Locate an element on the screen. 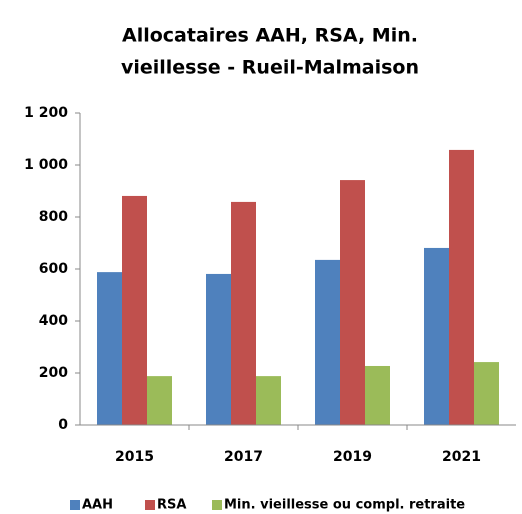 This screenshot has height=514, width=522. legend-label: RSA is located at coordinates (171, 505).